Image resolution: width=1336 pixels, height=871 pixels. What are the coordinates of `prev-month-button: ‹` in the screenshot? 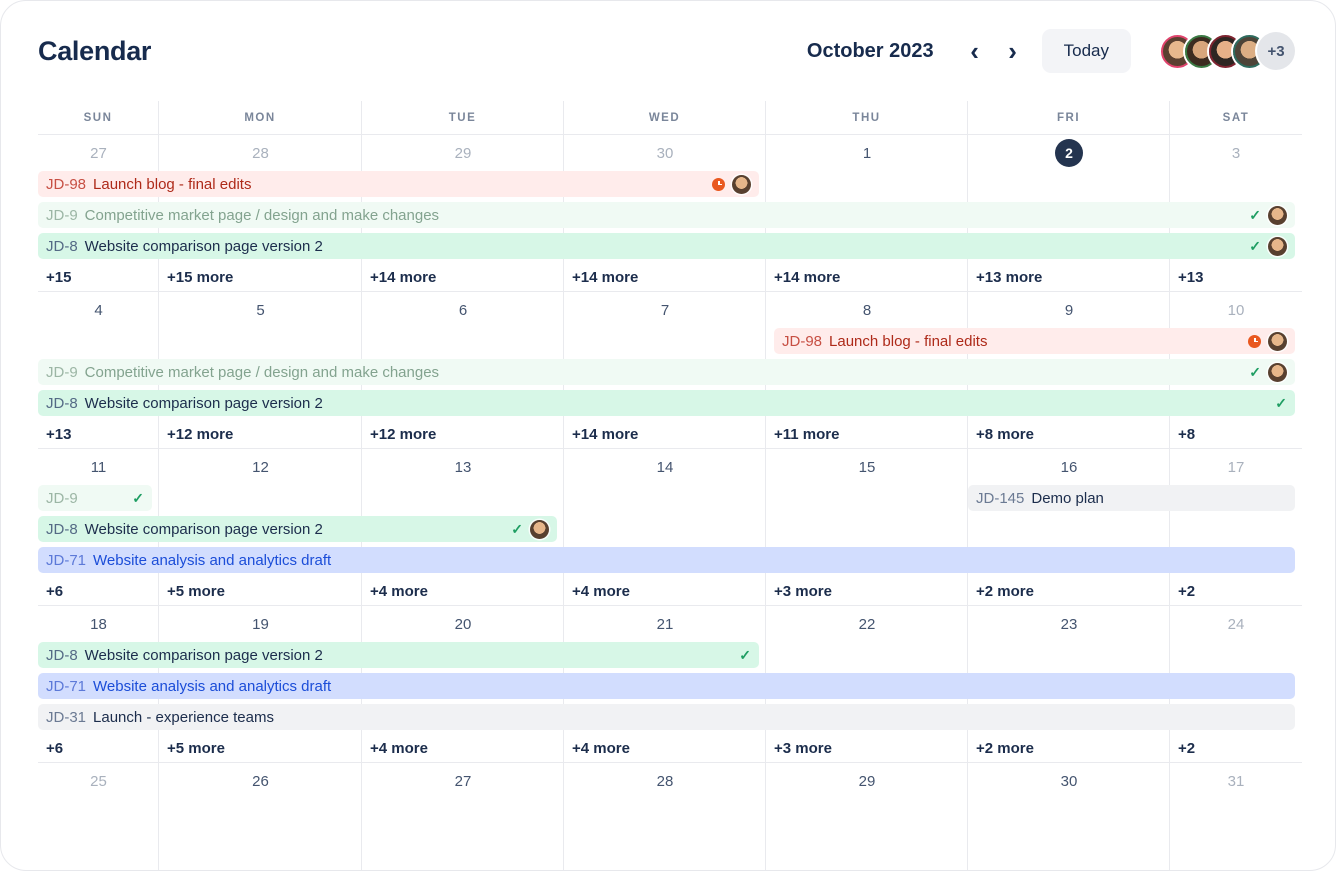 It's located at (975, 51).